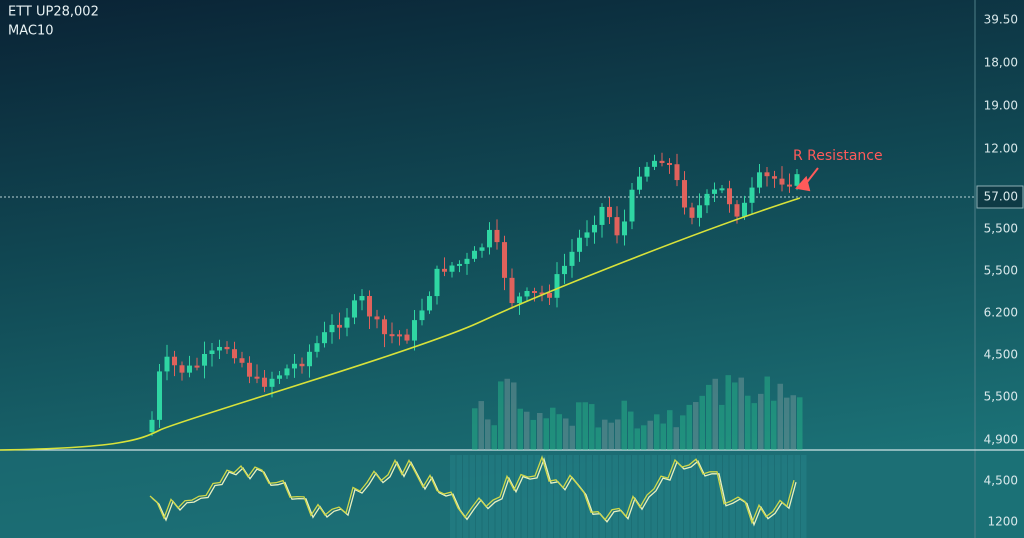 The image size is (1024, 538). Describe the element at coordinates (807, 179) in the screenshot. I see `annotation-arrow` at that location.